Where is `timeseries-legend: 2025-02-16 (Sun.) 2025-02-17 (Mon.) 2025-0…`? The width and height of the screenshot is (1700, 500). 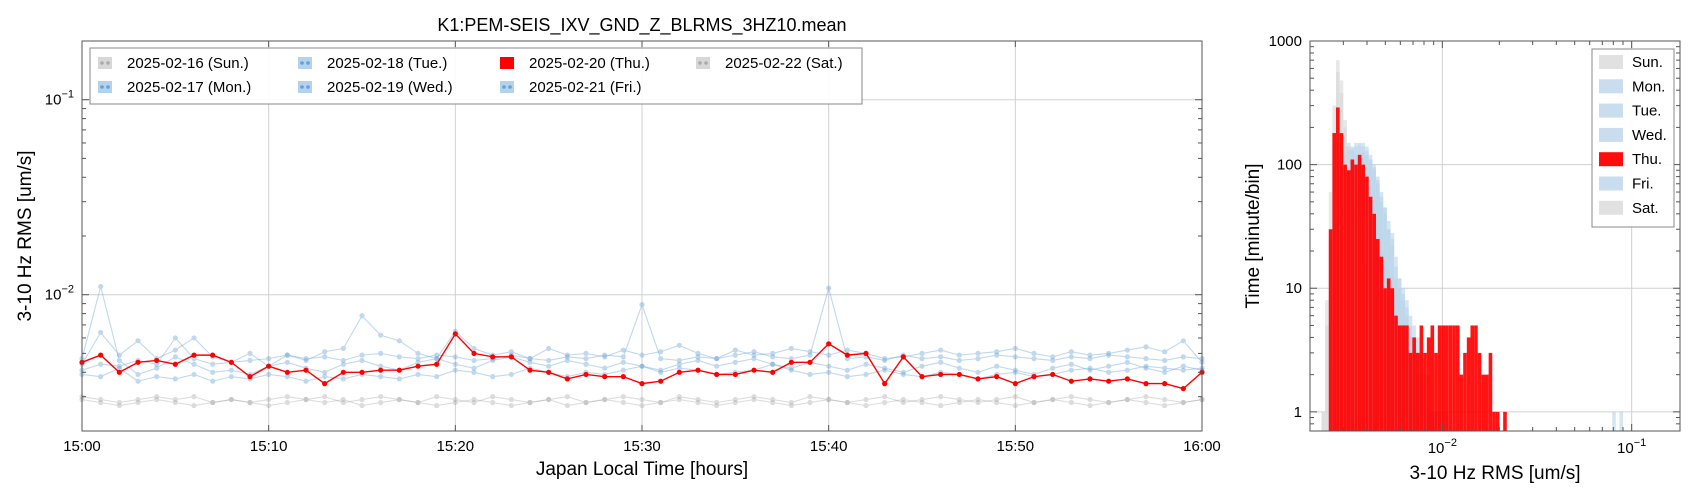 timeseries-legend: 2025-02-16 (Sun.) 2025-02-17 (Mon.) 2025-0… is located at coordinates (476, 76).